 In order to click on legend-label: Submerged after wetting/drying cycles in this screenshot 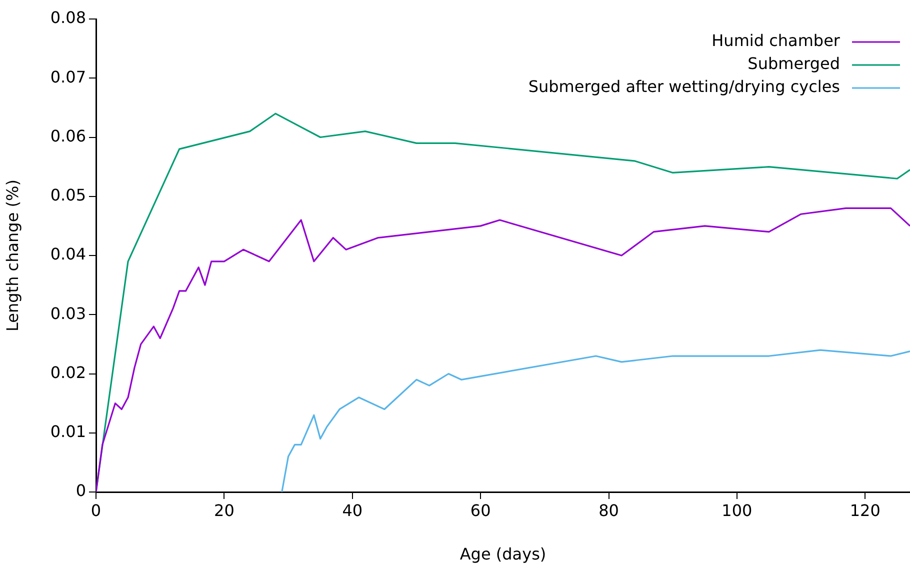, I will do `click(684, 86)`.